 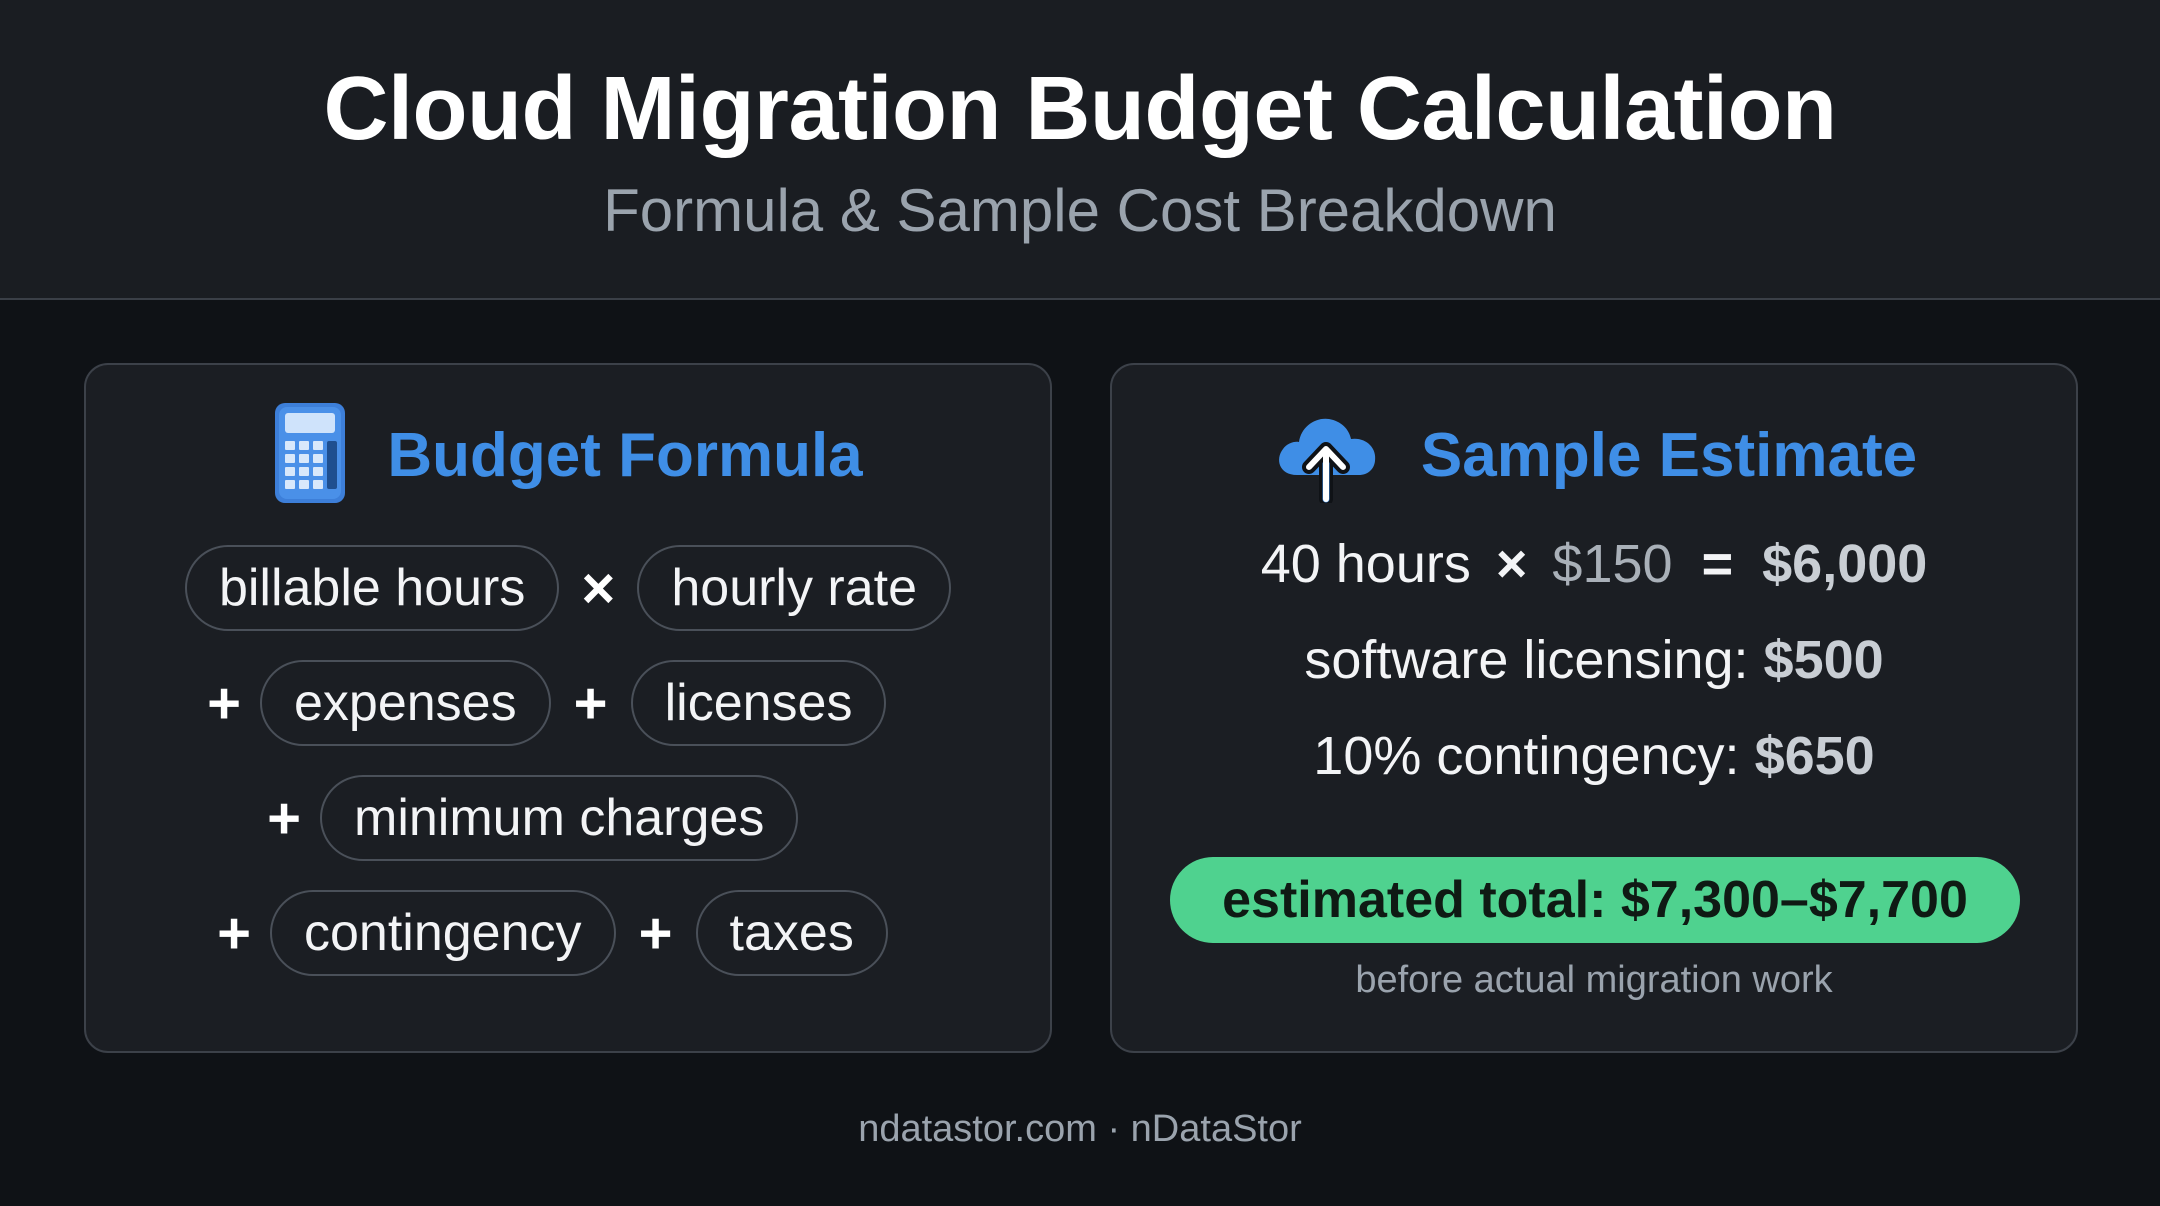 I want to click on formula-row: billable hours × hourly rate, so click(x=568, y=588).